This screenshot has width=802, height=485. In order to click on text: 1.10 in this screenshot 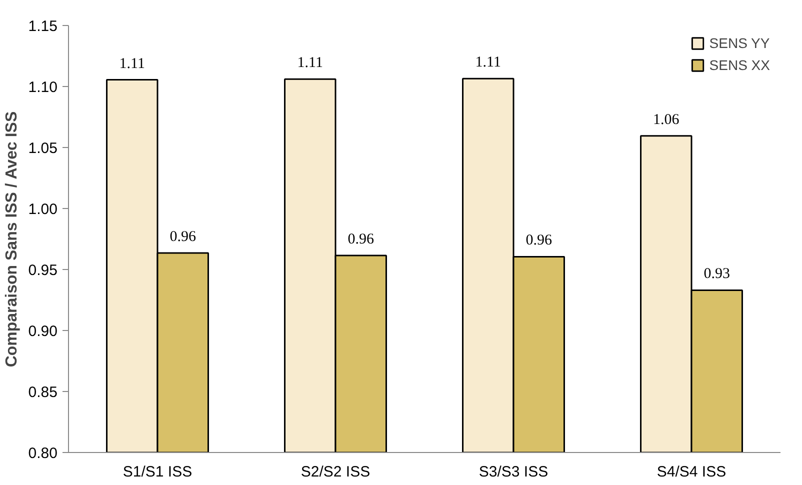, I will do `click(43, 87)`.